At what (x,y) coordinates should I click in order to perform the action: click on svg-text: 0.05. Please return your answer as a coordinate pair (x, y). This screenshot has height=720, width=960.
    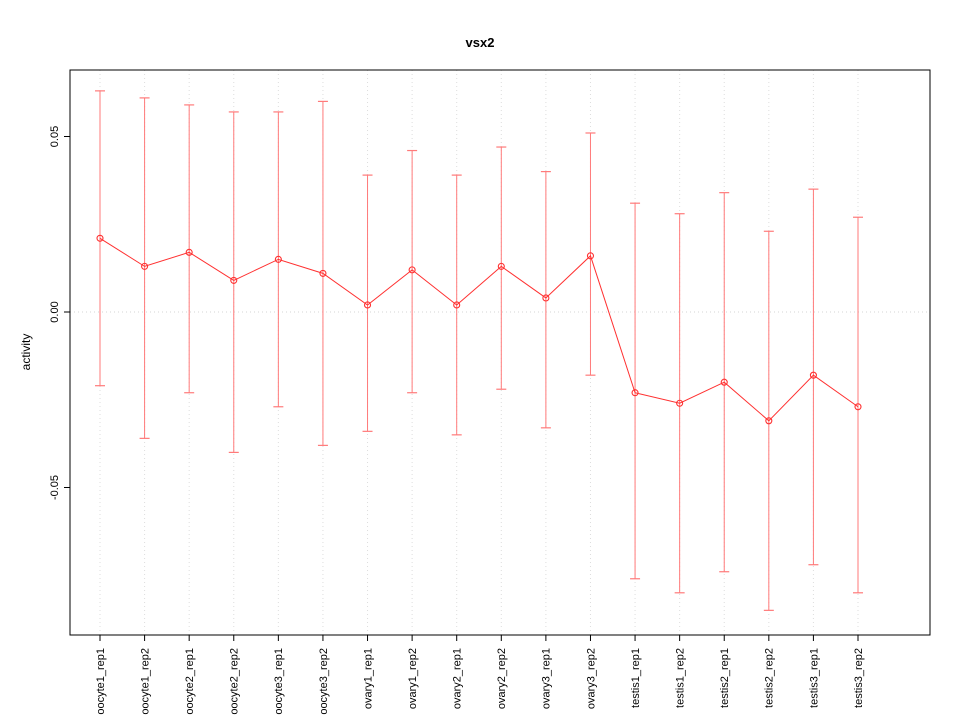
    Looking at the image, I should click on (55, 136).